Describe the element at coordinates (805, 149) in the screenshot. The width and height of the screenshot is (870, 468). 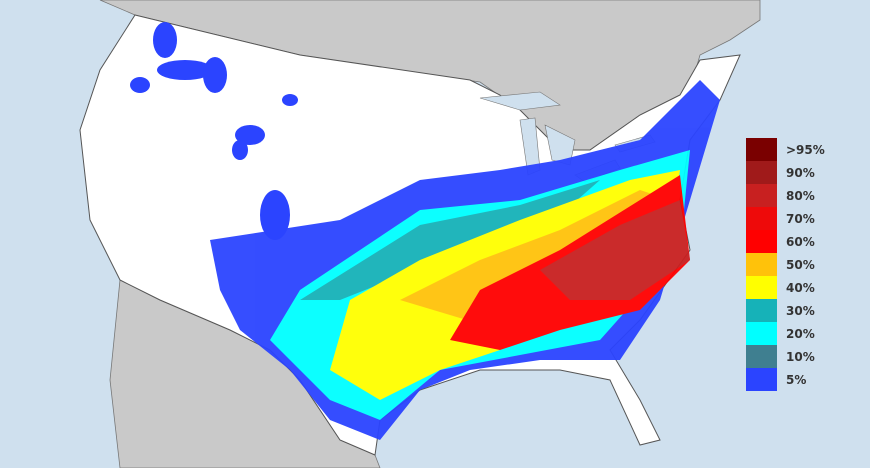
I see `legend-label: >95%` at that location.